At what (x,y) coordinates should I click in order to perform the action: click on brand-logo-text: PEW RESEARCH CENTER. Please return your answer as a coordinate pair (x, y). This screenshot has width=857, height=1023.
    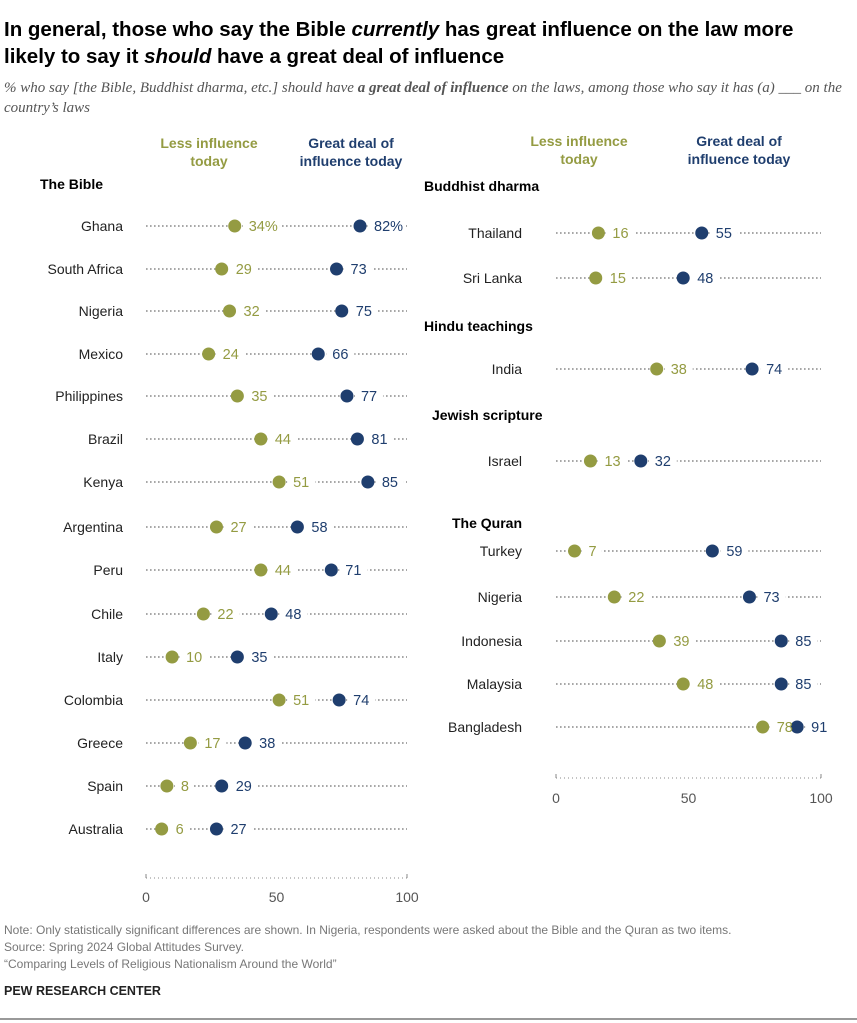
    Looking at the image, I should click on (82, 991).